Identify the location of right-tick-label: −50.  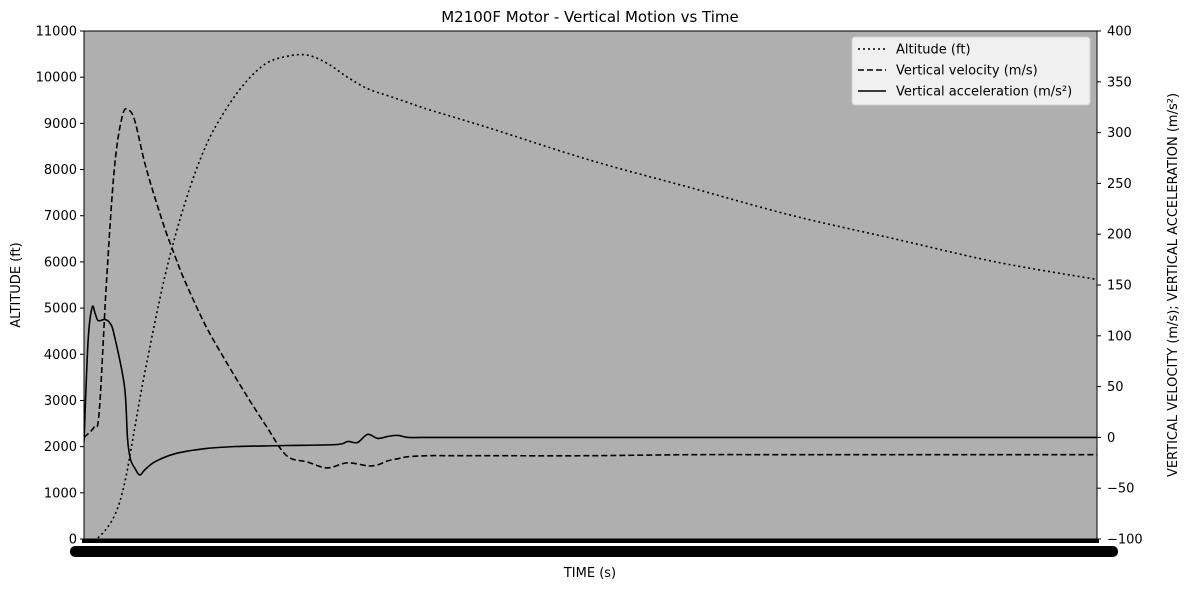
(1120, 489).